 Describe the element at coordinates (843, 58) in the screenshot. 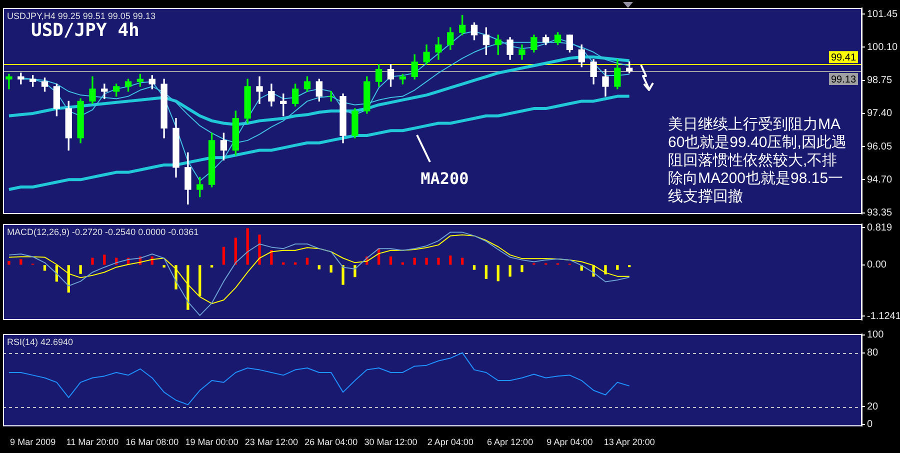

I see `ref-line-label: 99.41` at that location.